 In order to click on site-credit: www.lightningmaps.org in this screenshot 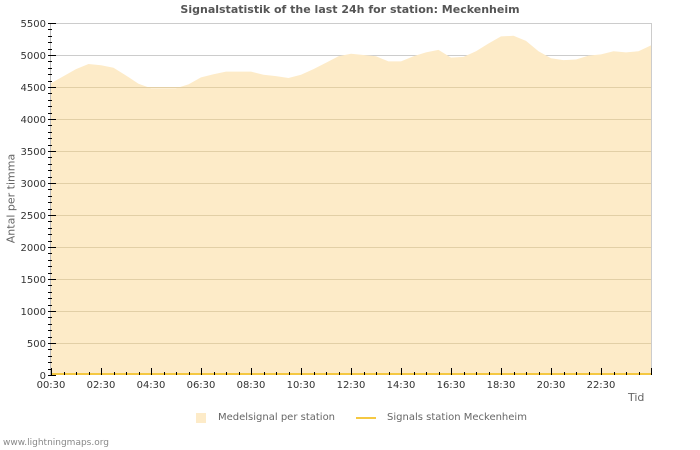, I will do `click(56, 443)`.